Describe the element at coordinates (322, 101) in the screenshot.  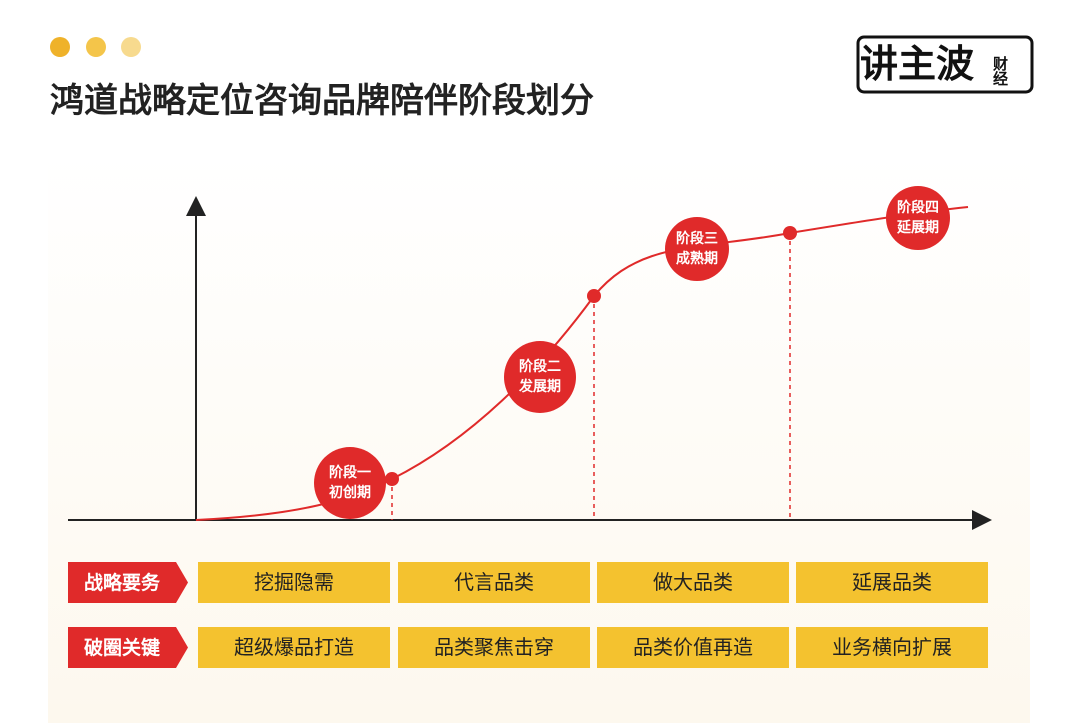
I see `title: 鸿道战略定位咨询品牌陪伴阶段划分` at that location.